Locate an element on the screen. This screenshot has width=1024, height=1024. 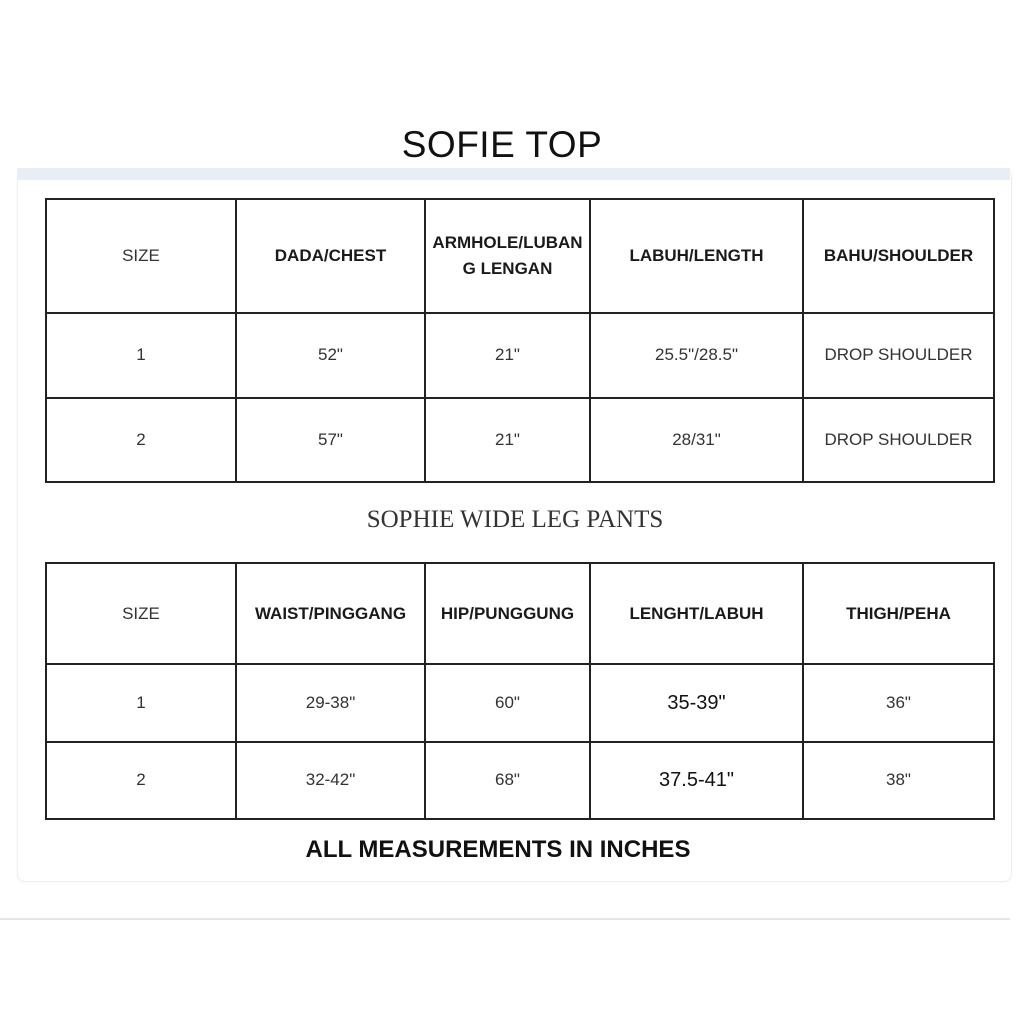
table-cell: 36" is located at coordinates (898, 703).